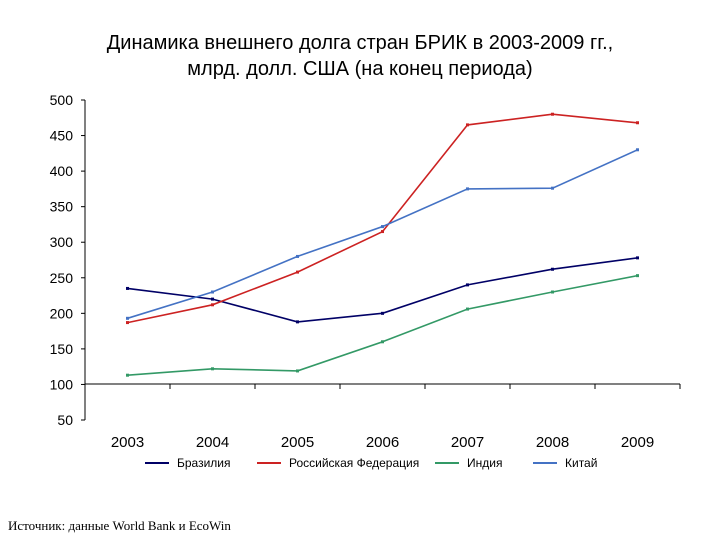 The width and height of the screenshot is (720, 540). I want to click on source-note: Источник: данные World Bank и EcoWin, so click(119, 525).